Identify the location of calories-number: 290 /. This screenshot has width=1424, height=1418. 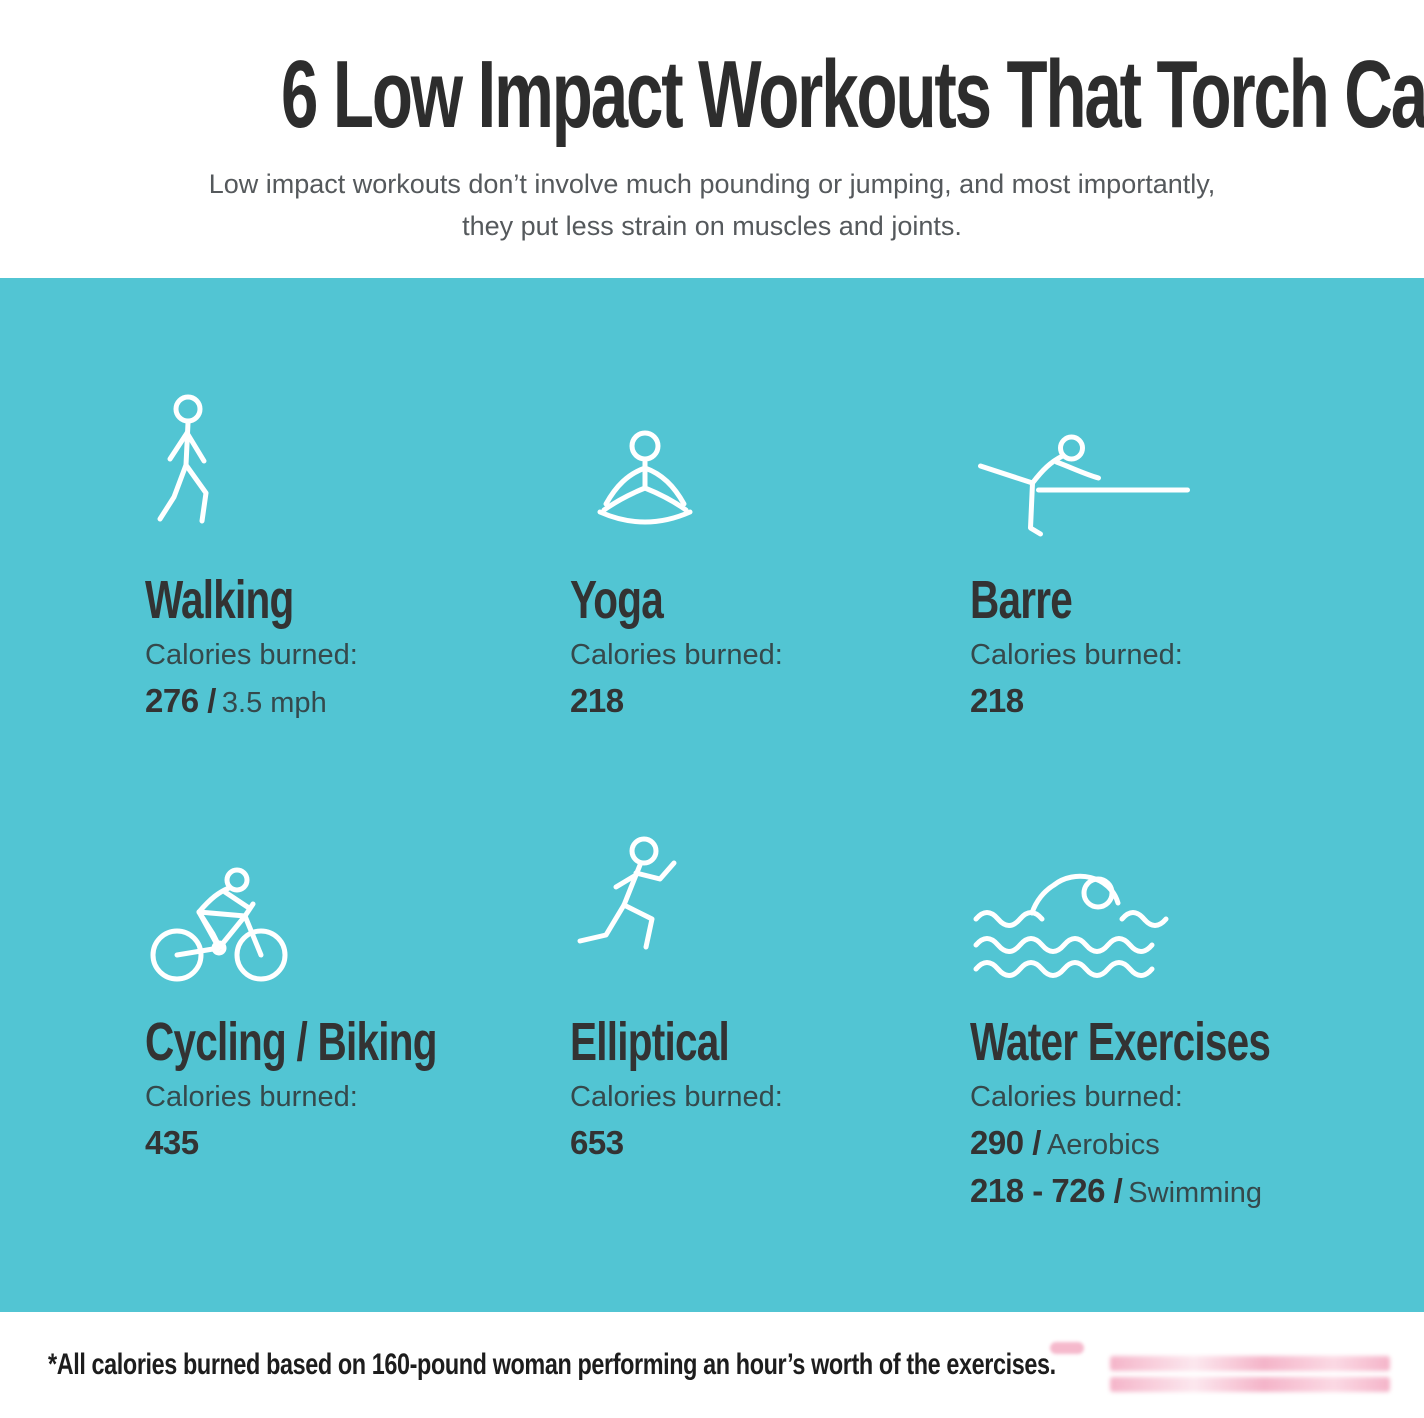
(1005, 1142).